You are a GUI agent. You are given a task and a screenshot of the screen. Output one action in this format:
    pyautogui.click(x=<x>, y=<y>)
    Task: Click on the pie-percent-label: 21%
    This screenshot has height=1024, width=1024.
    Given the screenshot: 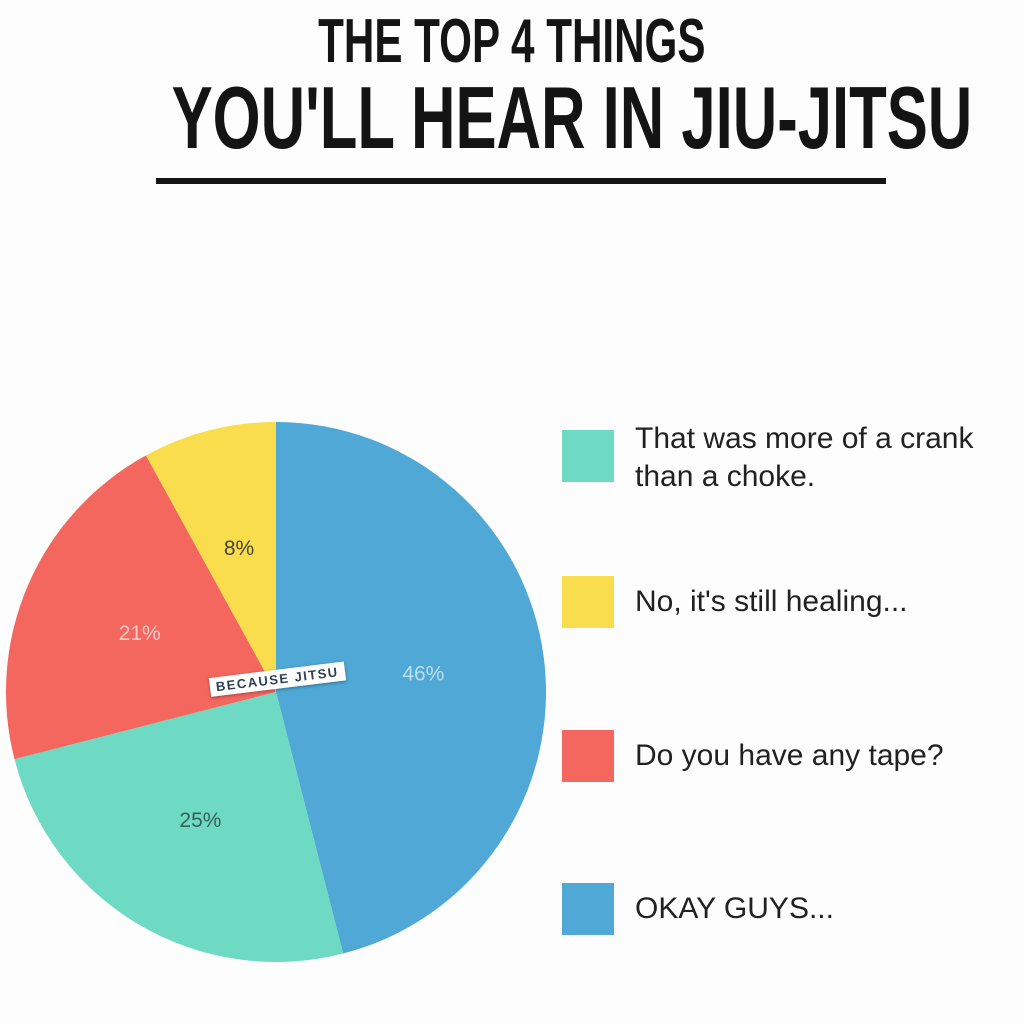 What is the action you would take?
    pyautogui.click(x=140, y=633)
    